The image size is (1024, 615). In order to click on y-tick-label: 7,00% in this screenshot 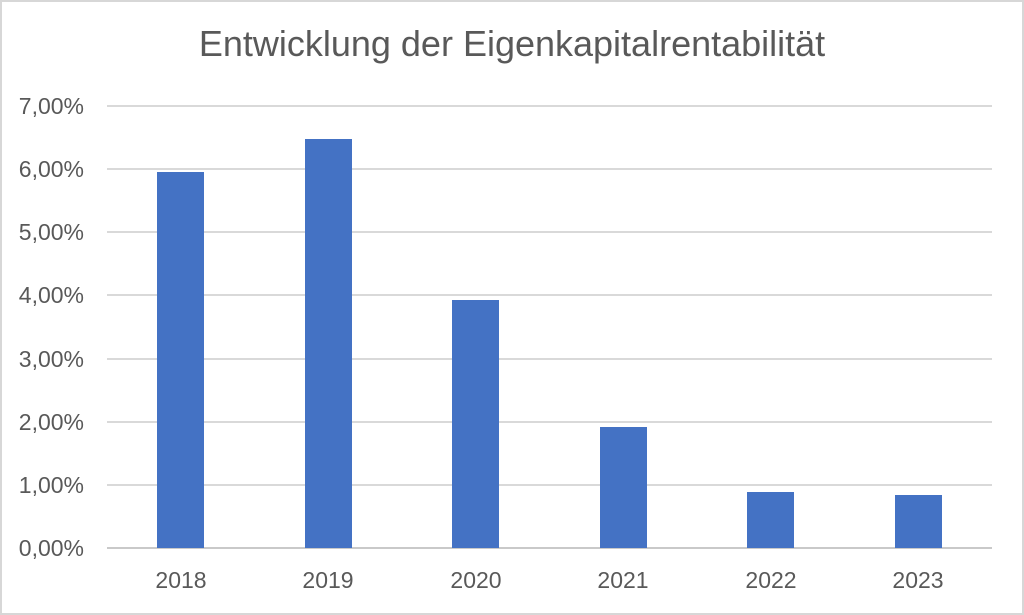, I will do `click(51, 106)`.